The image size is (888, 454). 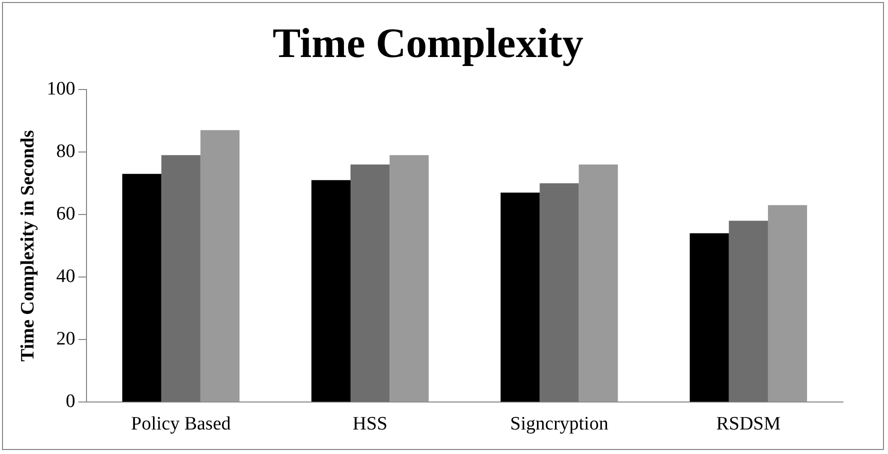 I want to click on y-tick-label: 0, so click(x=71, y=401).